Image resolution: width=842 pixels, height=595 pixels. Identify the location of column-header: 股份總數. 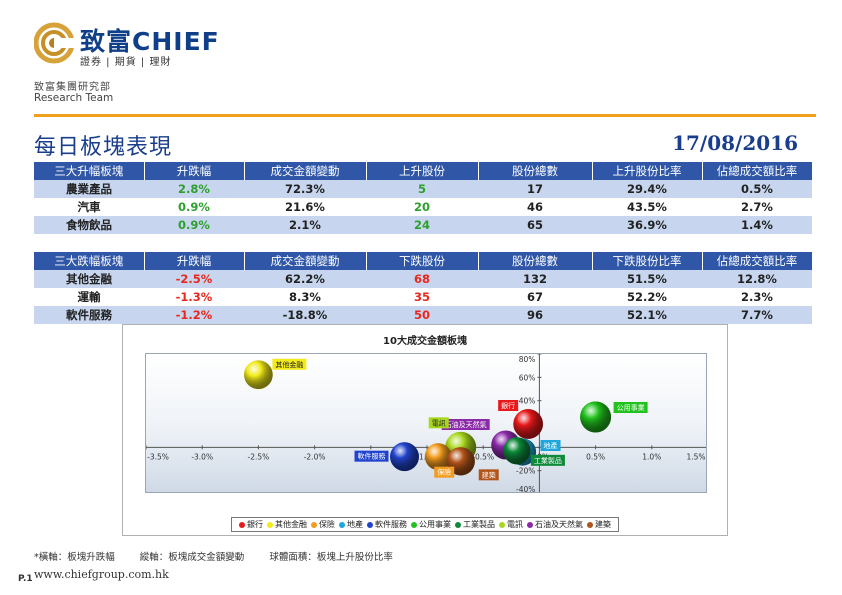
(535, 261).